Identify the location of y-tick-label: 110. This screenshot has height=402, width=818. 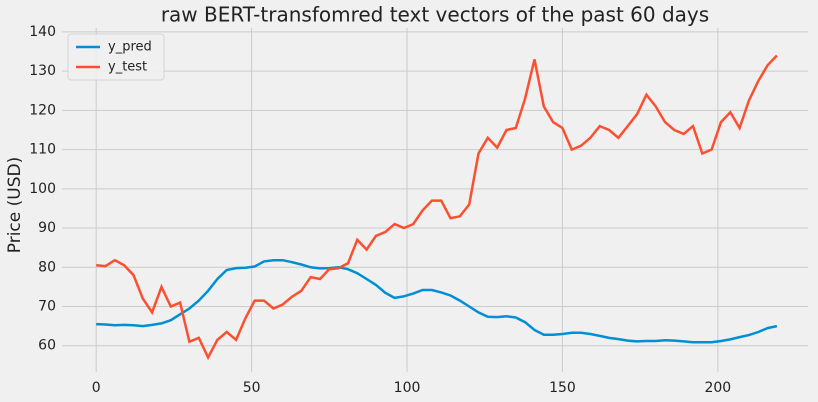
(42, 150).